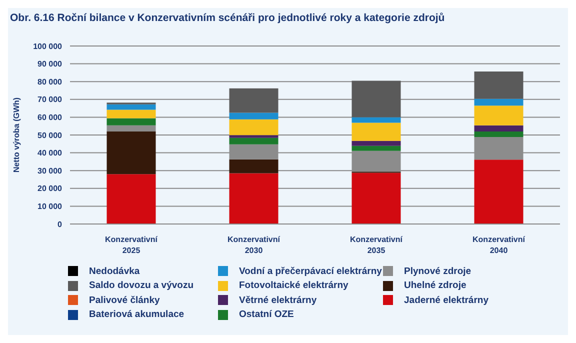 The height and width of the screenshot is (343, 576). Describe the element at coordinates (131, 245) in the screenshot. I see `x-tick-label: Konzervativní 2025` at that location.